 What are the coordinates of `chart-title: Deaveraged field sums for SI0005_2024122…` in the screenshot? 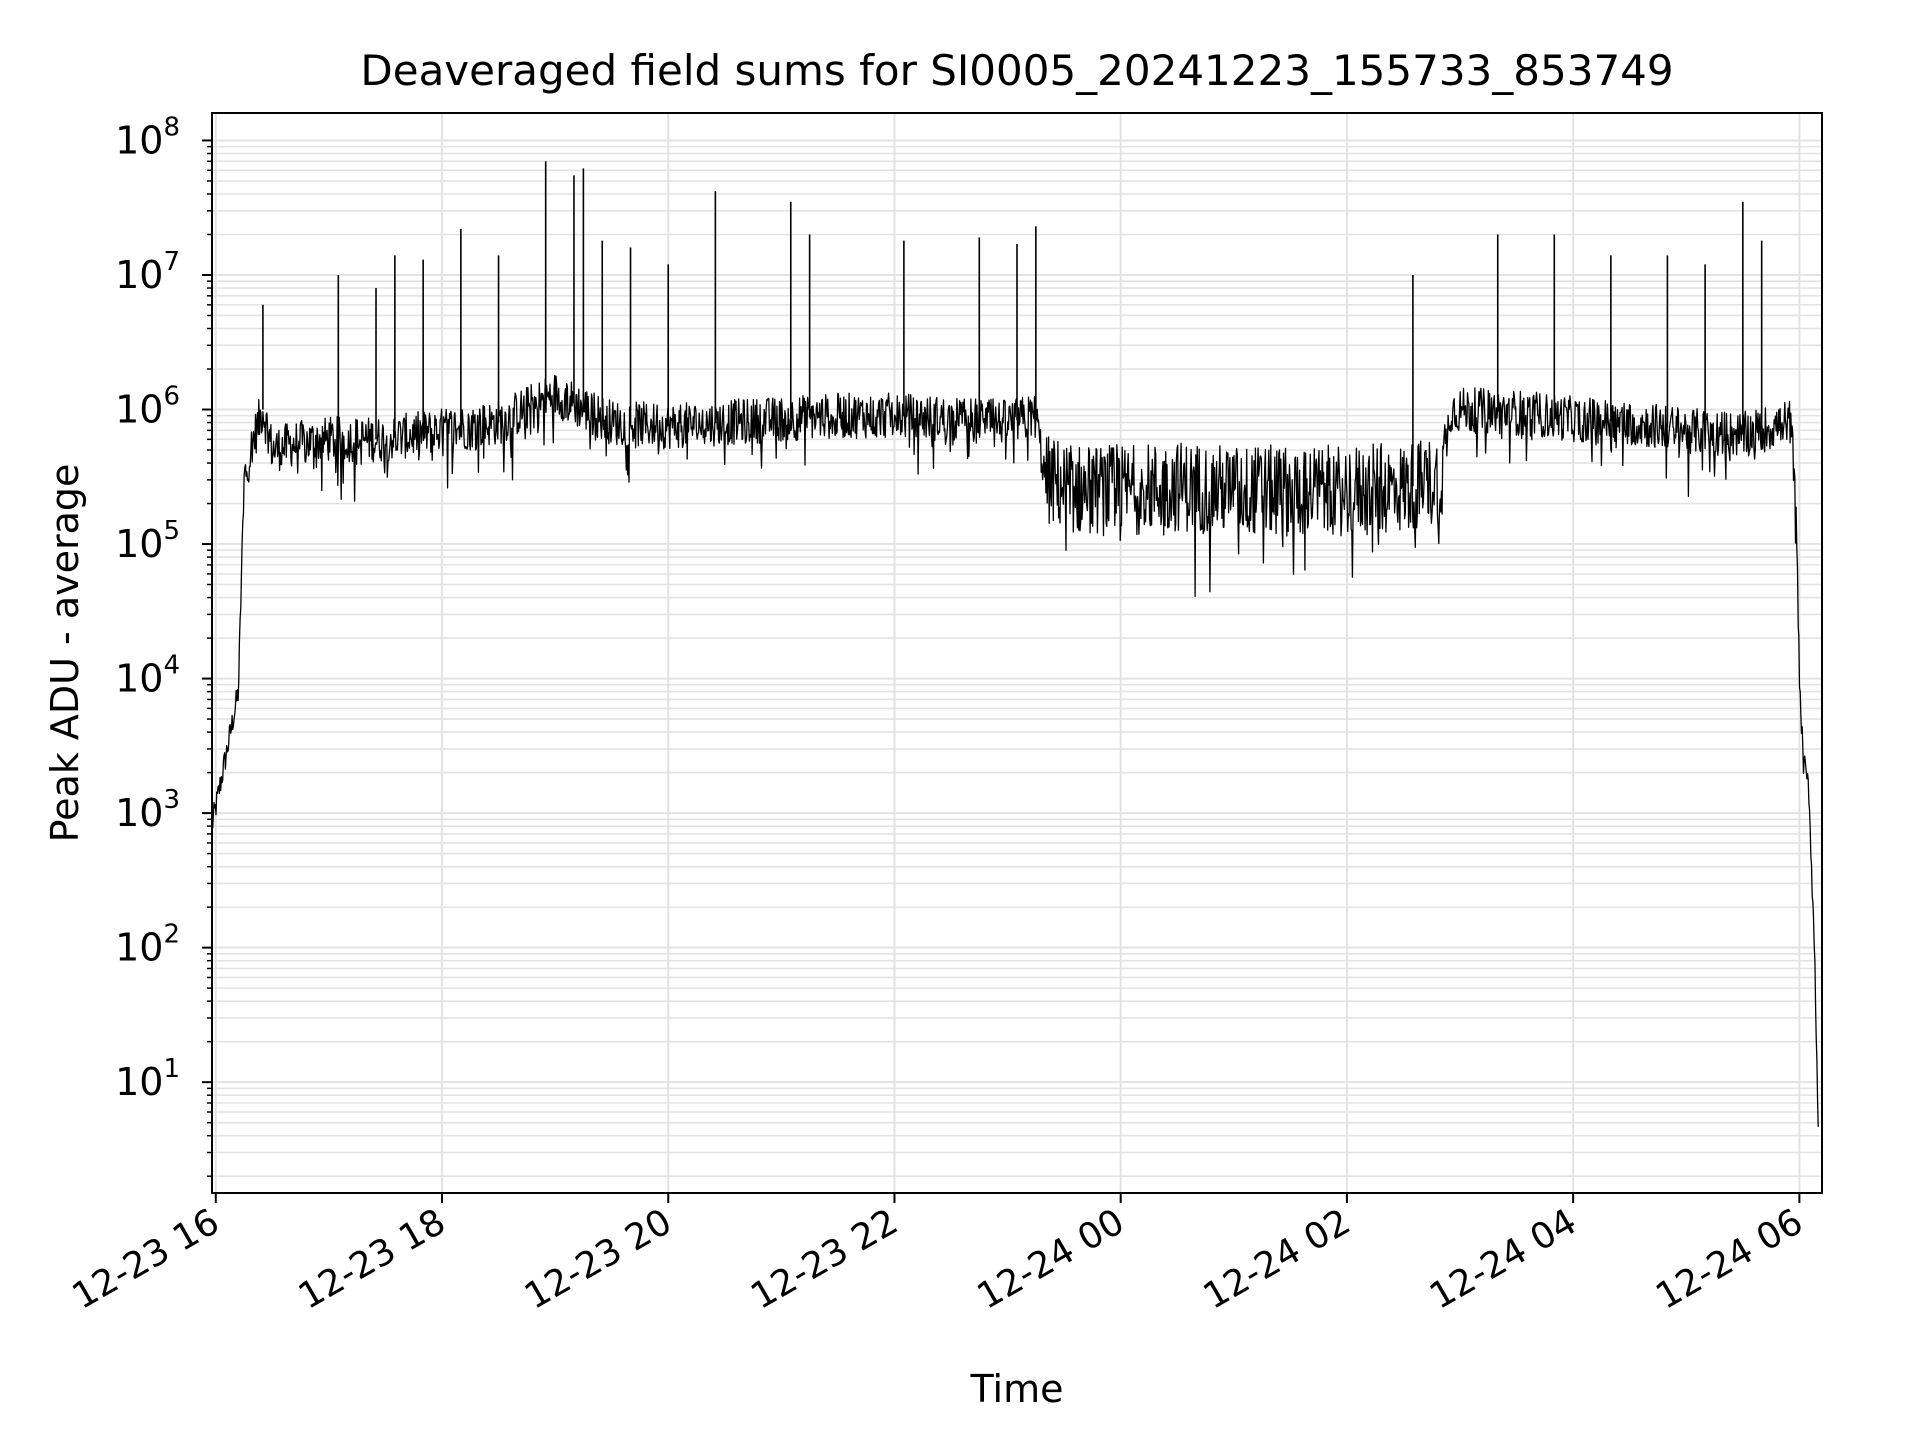 It's located at (1016, 70).